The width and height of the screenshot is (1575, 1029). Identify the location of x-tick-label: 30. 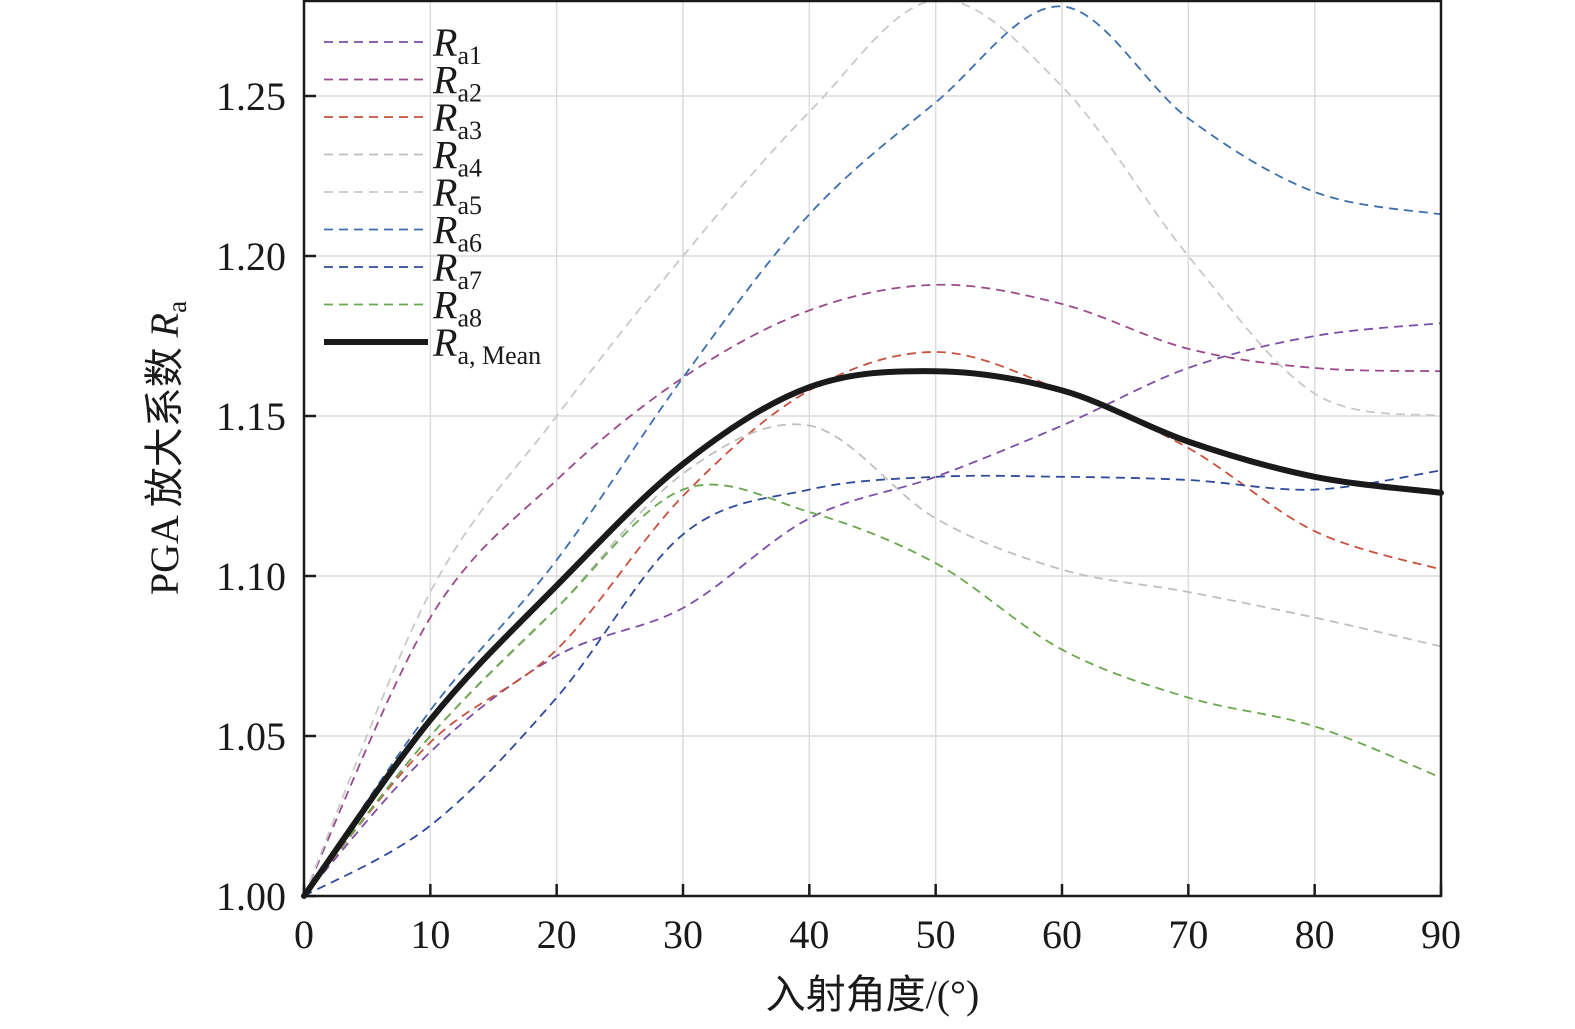
(683, 934).